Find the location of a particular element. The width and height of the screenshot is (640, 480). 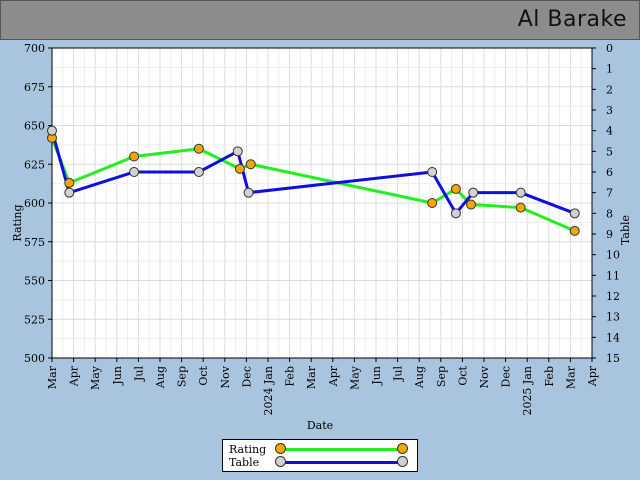

y-tick-label-left-6: 650 is located at coordinates (34, 126).